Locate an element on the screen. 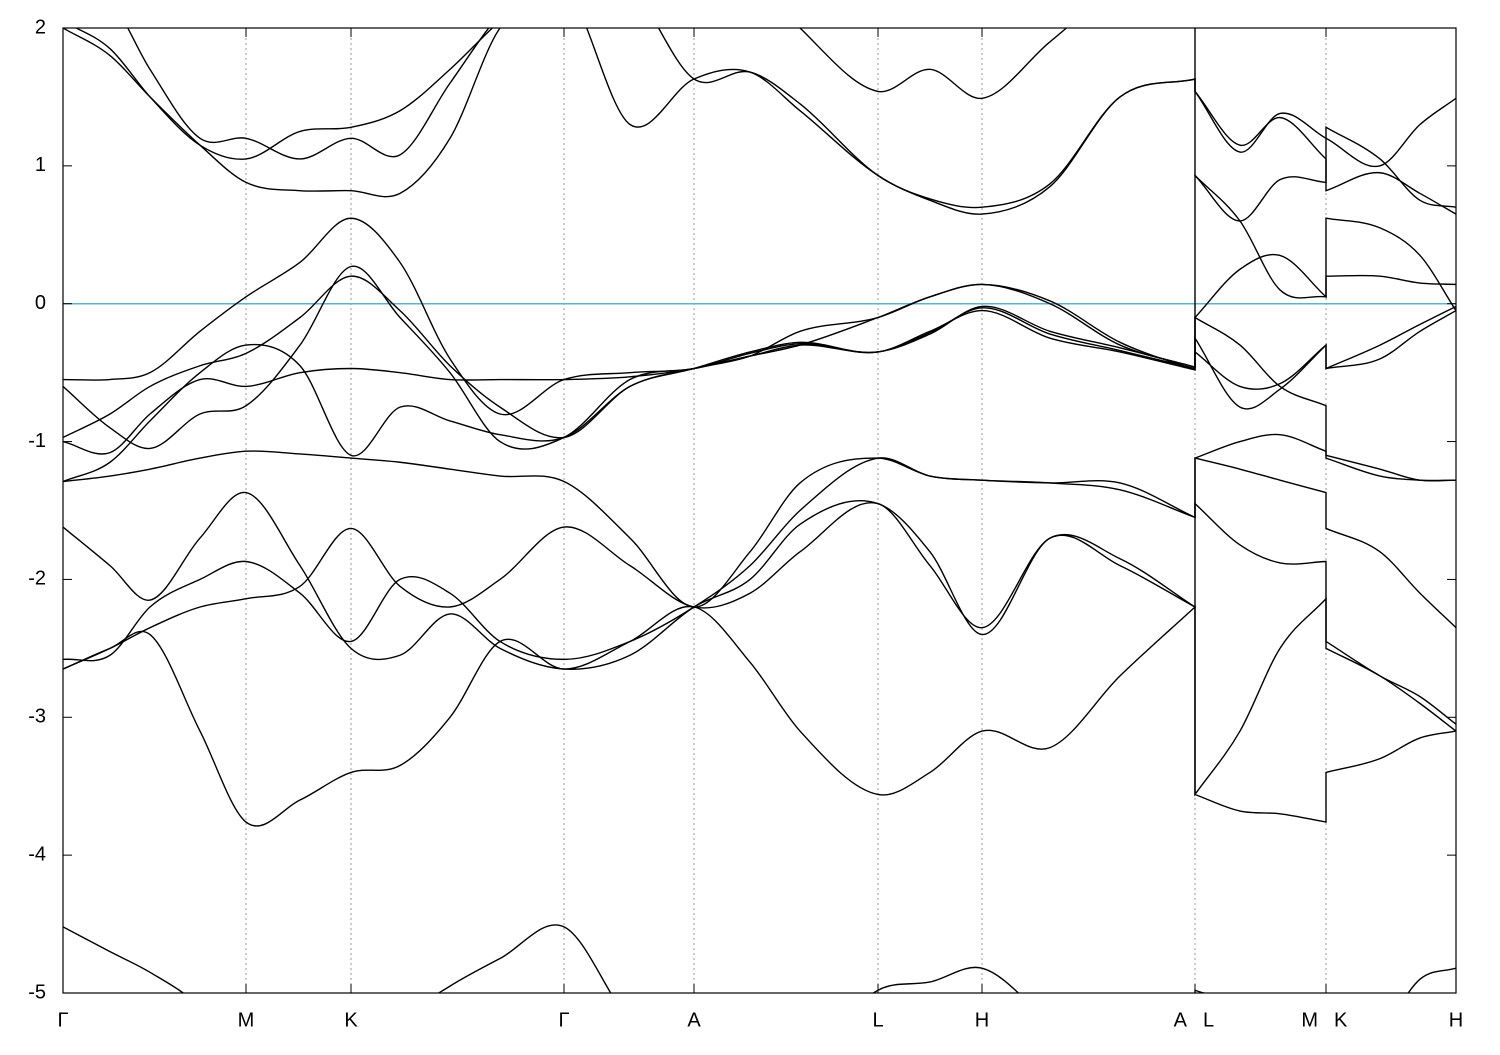 The width and height of the screenshot is (1500, 1055). y-tick-label: -1 is located at coordinates (37, 441).